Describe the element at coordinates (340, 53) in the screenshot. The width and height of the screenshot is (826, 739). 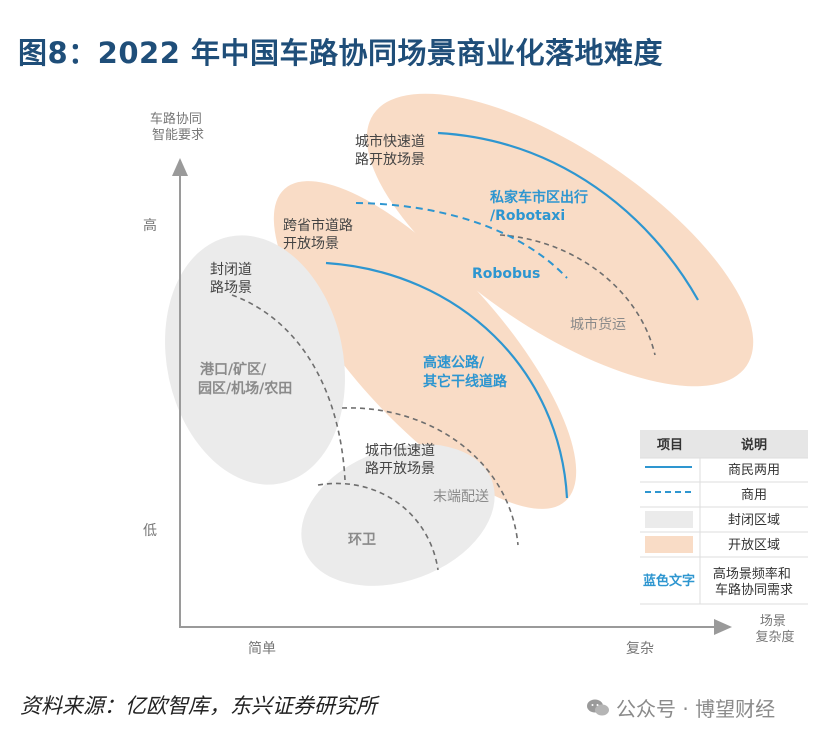
I see `page-title: 图8：2022 年中国车路协同场景商业化落地难度` at that location.